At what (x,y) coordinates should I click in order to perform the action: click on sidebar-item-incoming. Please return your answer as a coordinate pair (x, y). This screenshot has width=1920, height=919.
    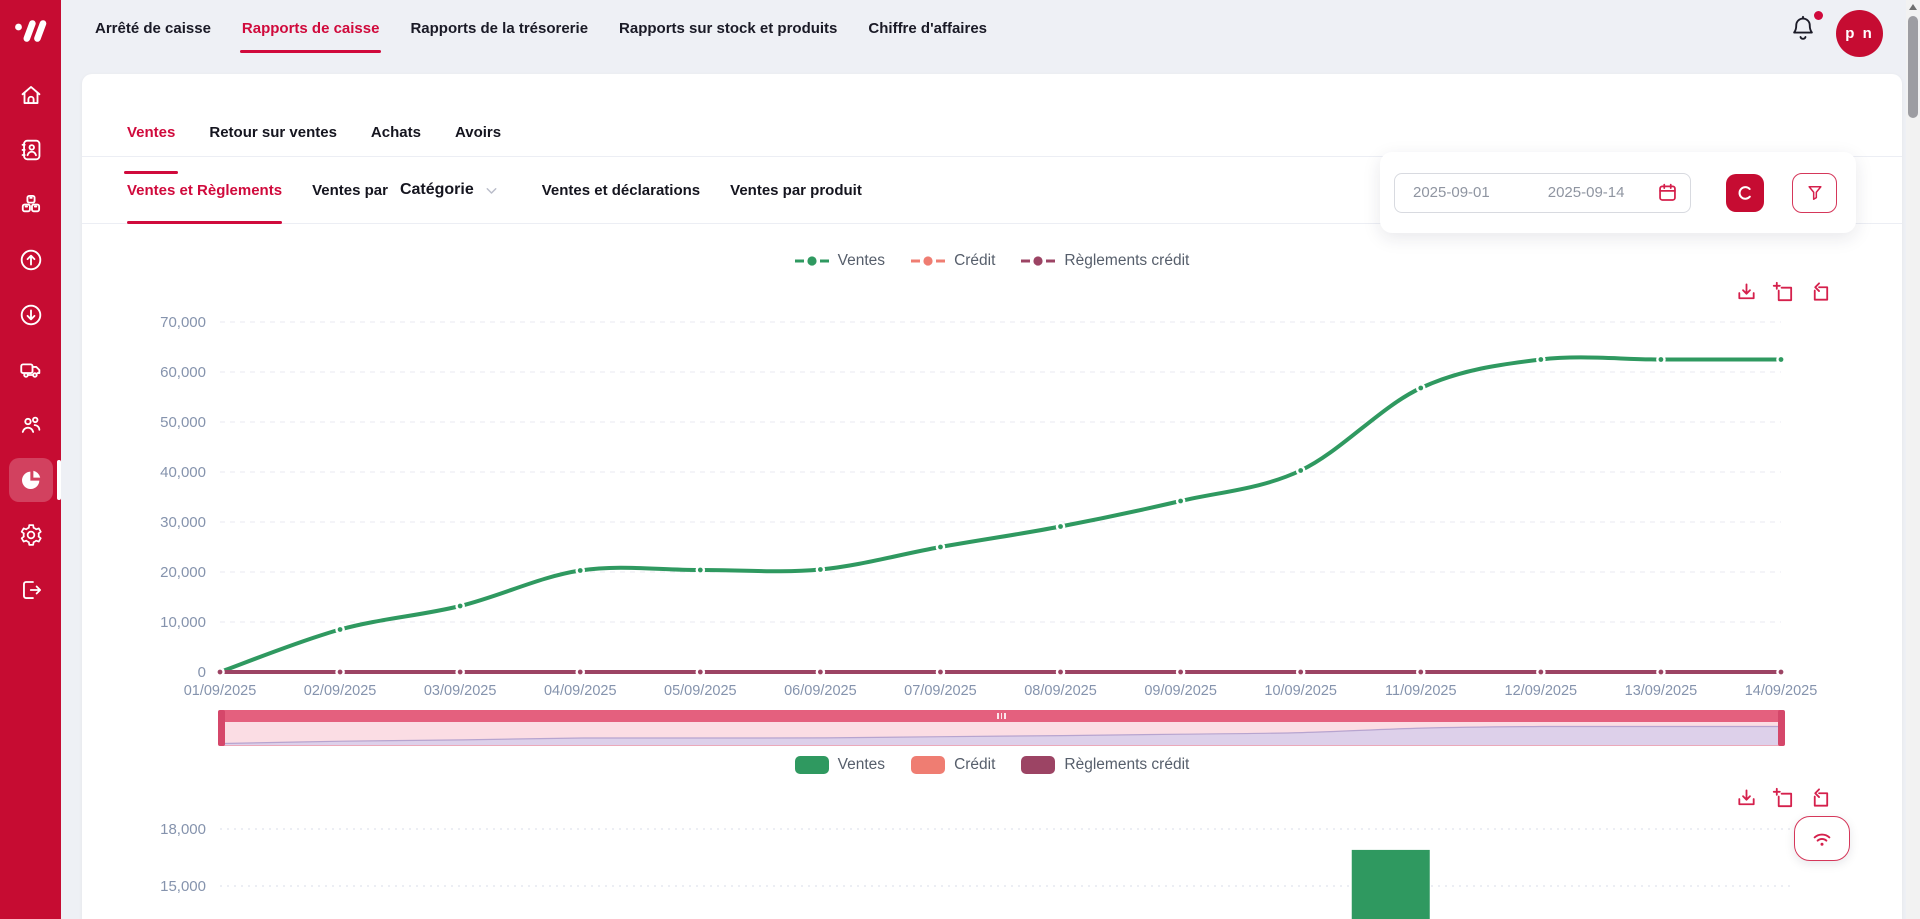
    Looking at the image, I should click on (31, 260).